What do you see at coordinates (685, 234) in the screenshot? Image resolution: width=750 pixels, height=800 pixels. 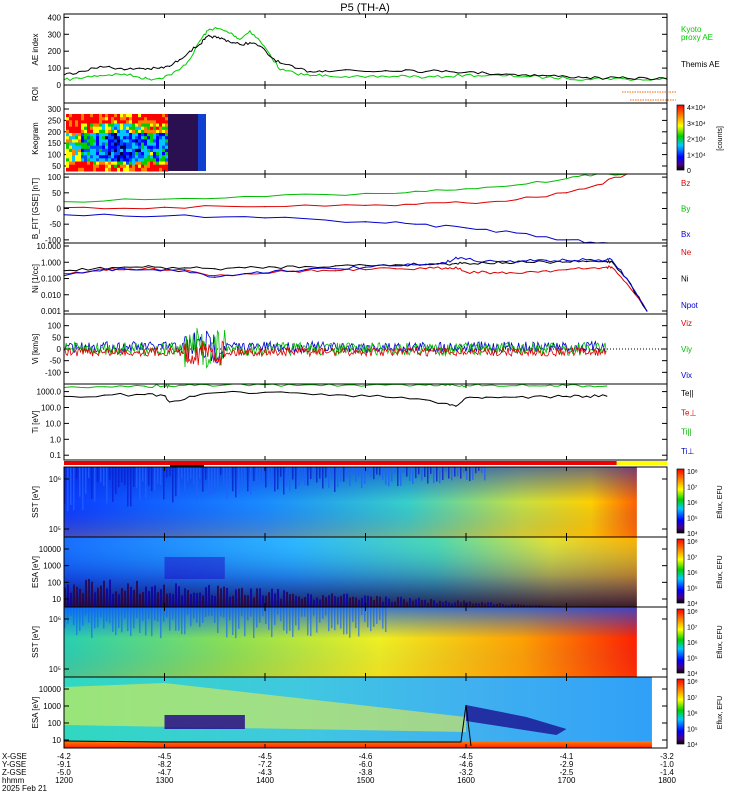 I see `bfield-legend-2: Bx` at bounding box center [685, 234].